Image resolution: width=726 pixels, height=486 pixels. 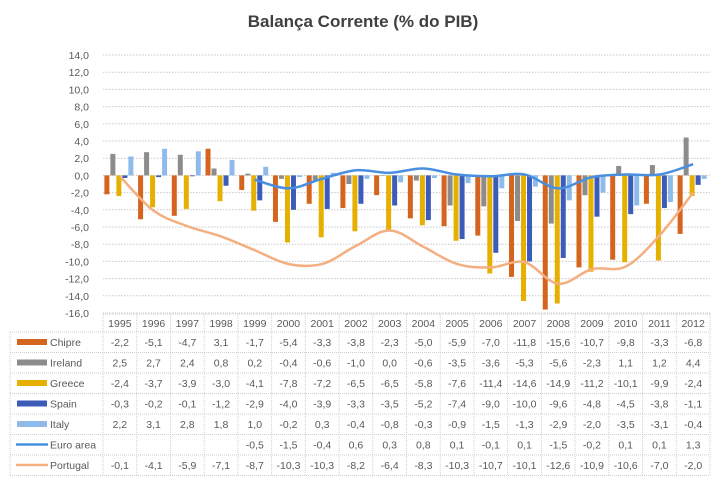 I want to click on table-cell: 0,0, so click(x=389, y=364).